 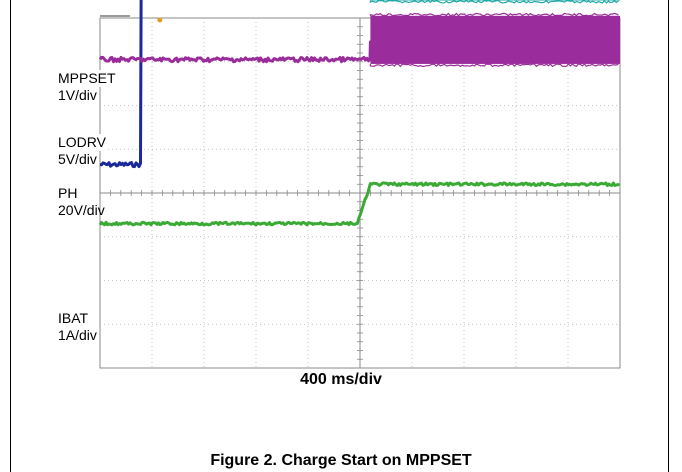 What do you see at coordinates (160, 20) in the screenshot?
I see `trigger-position-marker` at bounding box center [160, 20].